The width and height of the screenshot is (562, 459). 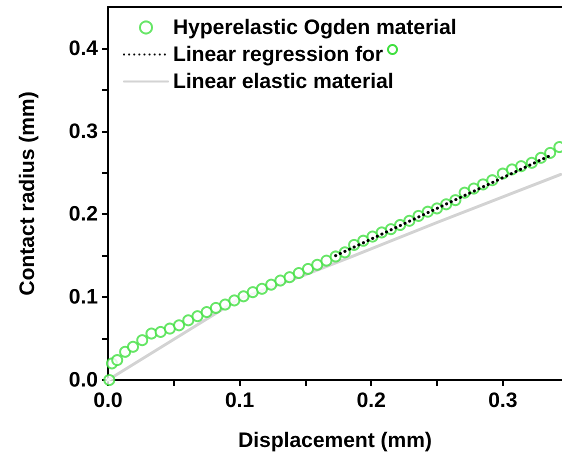 I want to click on y-tick-label: 0.0, so click(x=83, y=380).